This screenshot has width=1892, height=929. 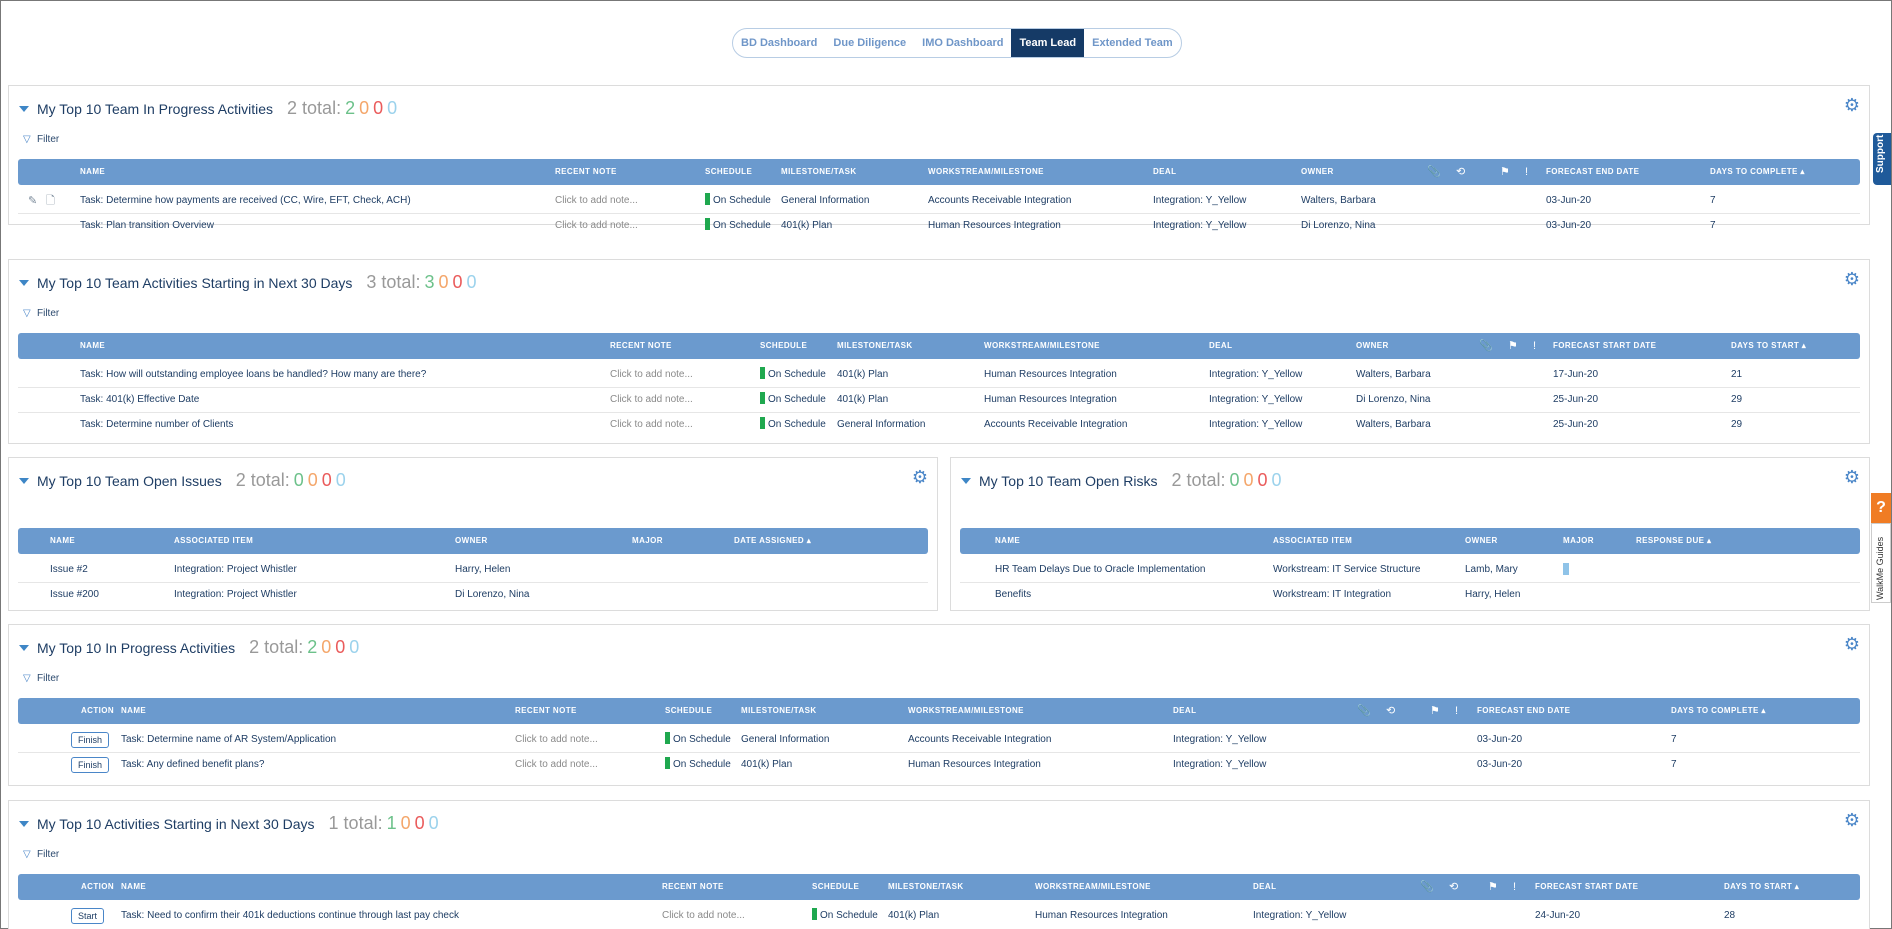 What do you see at coordinates (193, 764) in the screenshot?
I see `task-name-link: Task: Any defined benefit plans?` at bounding box center [193, 764].